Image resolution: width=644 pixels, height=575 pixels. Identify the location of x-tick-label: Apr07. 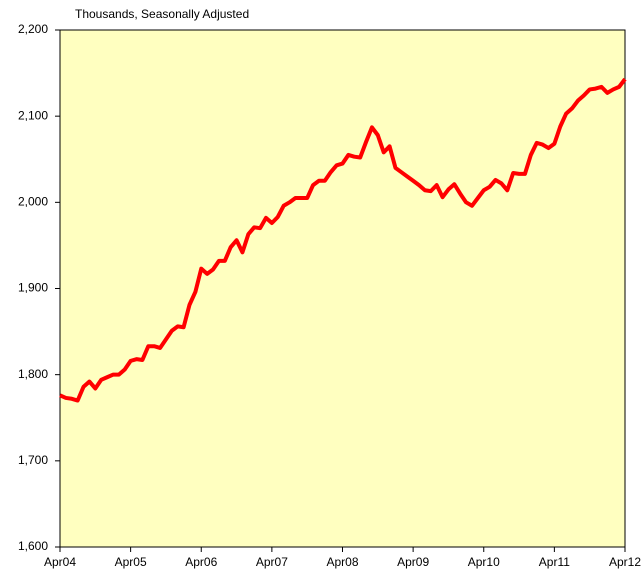
(272, 562).